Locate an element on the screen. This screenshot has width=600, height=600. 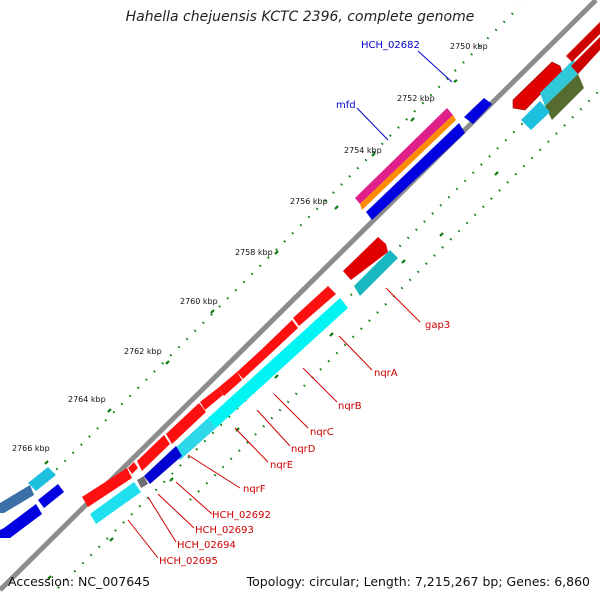
feature-cluster-top is located at coordinates (477, 121).